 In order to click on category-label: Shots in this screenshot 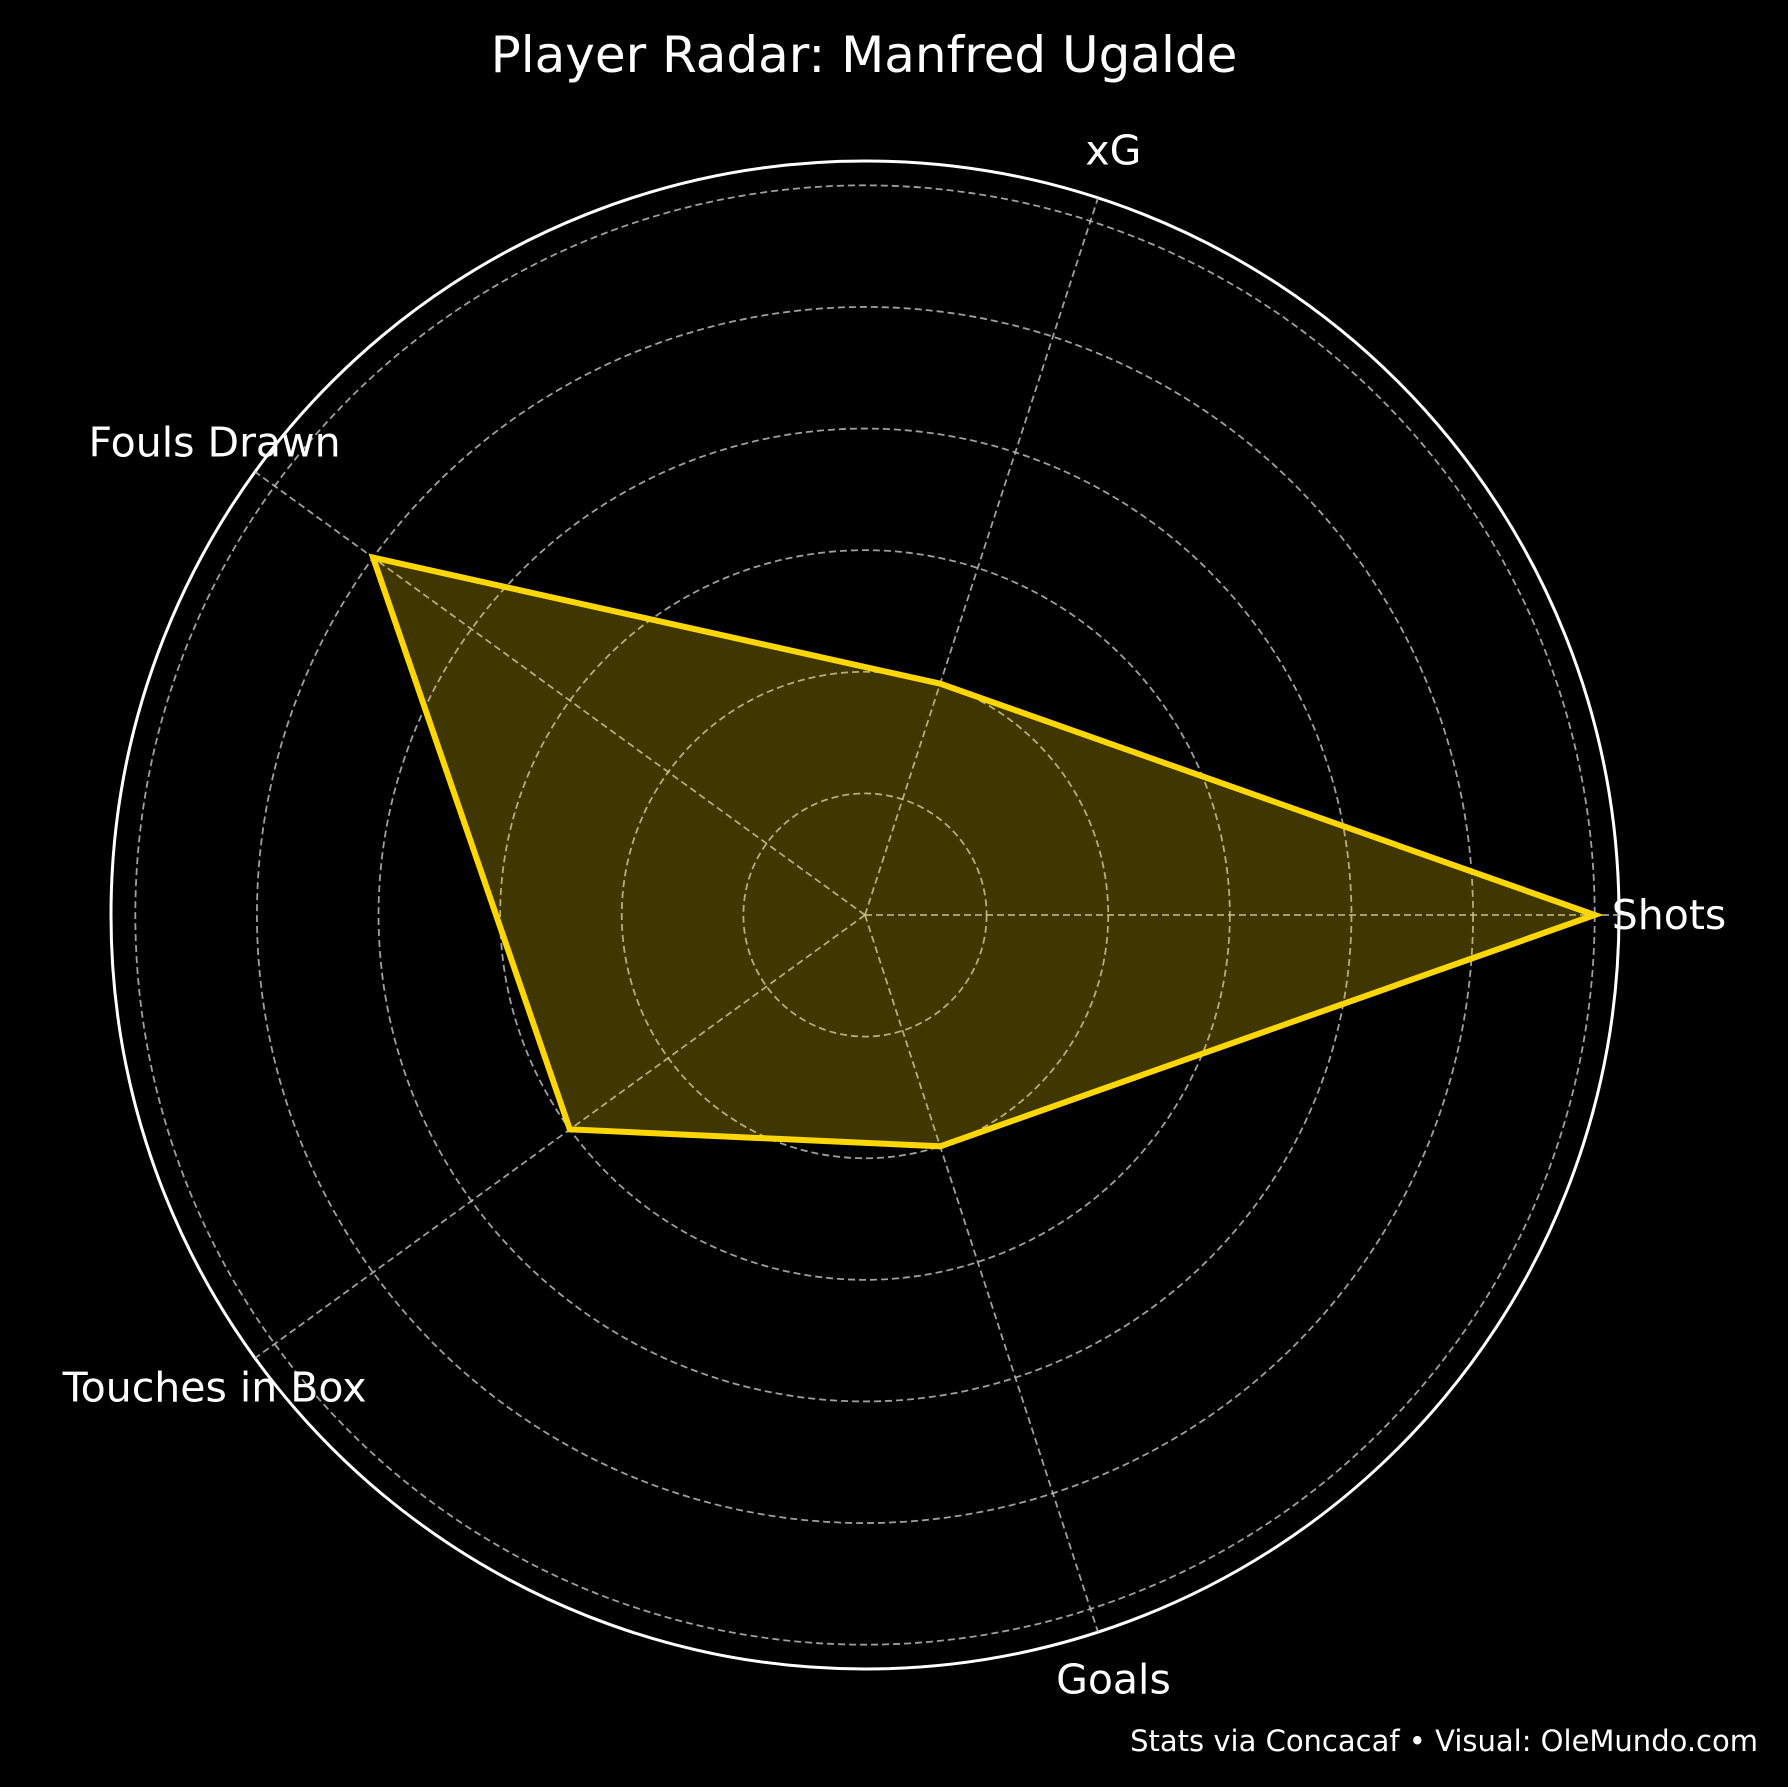, I will do `click(1669, 915)`.